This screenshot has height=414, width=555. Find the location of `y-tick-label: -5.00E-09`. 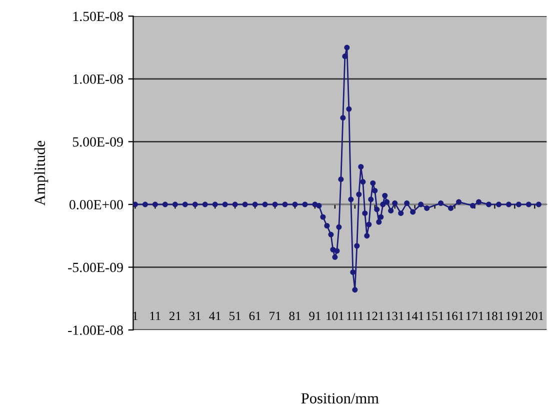

y-tick-label: -5.00E-09 is located at coordinates (95, 267).